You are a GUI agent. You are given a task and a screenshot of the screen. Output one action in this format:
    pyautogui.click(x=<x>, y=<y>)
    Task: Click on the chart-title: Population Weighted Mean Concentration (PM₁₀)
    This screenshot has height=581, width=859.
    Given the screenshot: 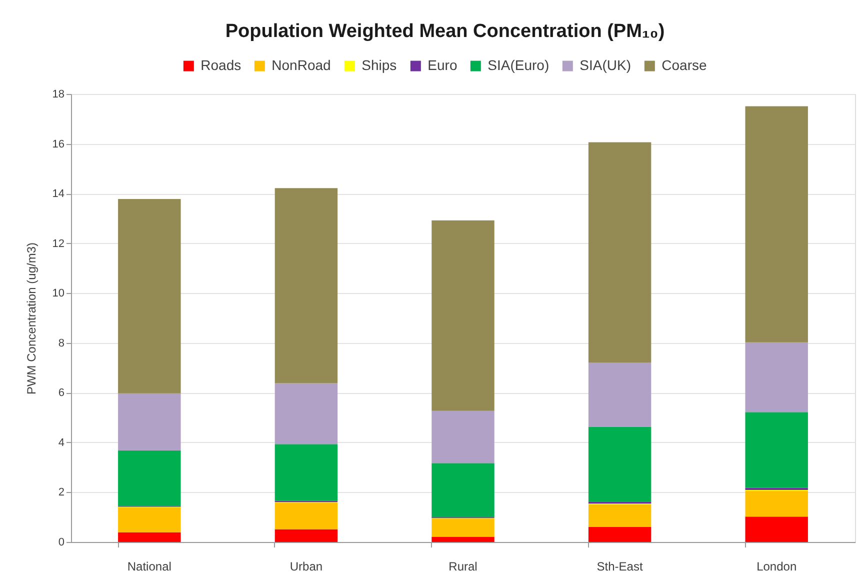 What is the action you would take?
    pyautogui.click(x=445, y=31)
    